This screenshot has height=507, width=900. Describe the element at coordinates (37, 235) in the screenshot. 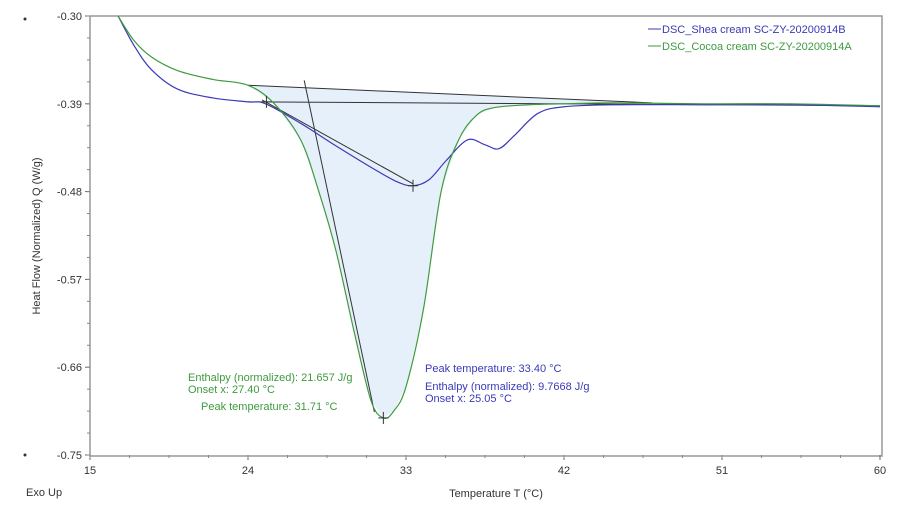

I see `y-axis-label: Heat Flow (Normalized) Q (W/g)` at that location.